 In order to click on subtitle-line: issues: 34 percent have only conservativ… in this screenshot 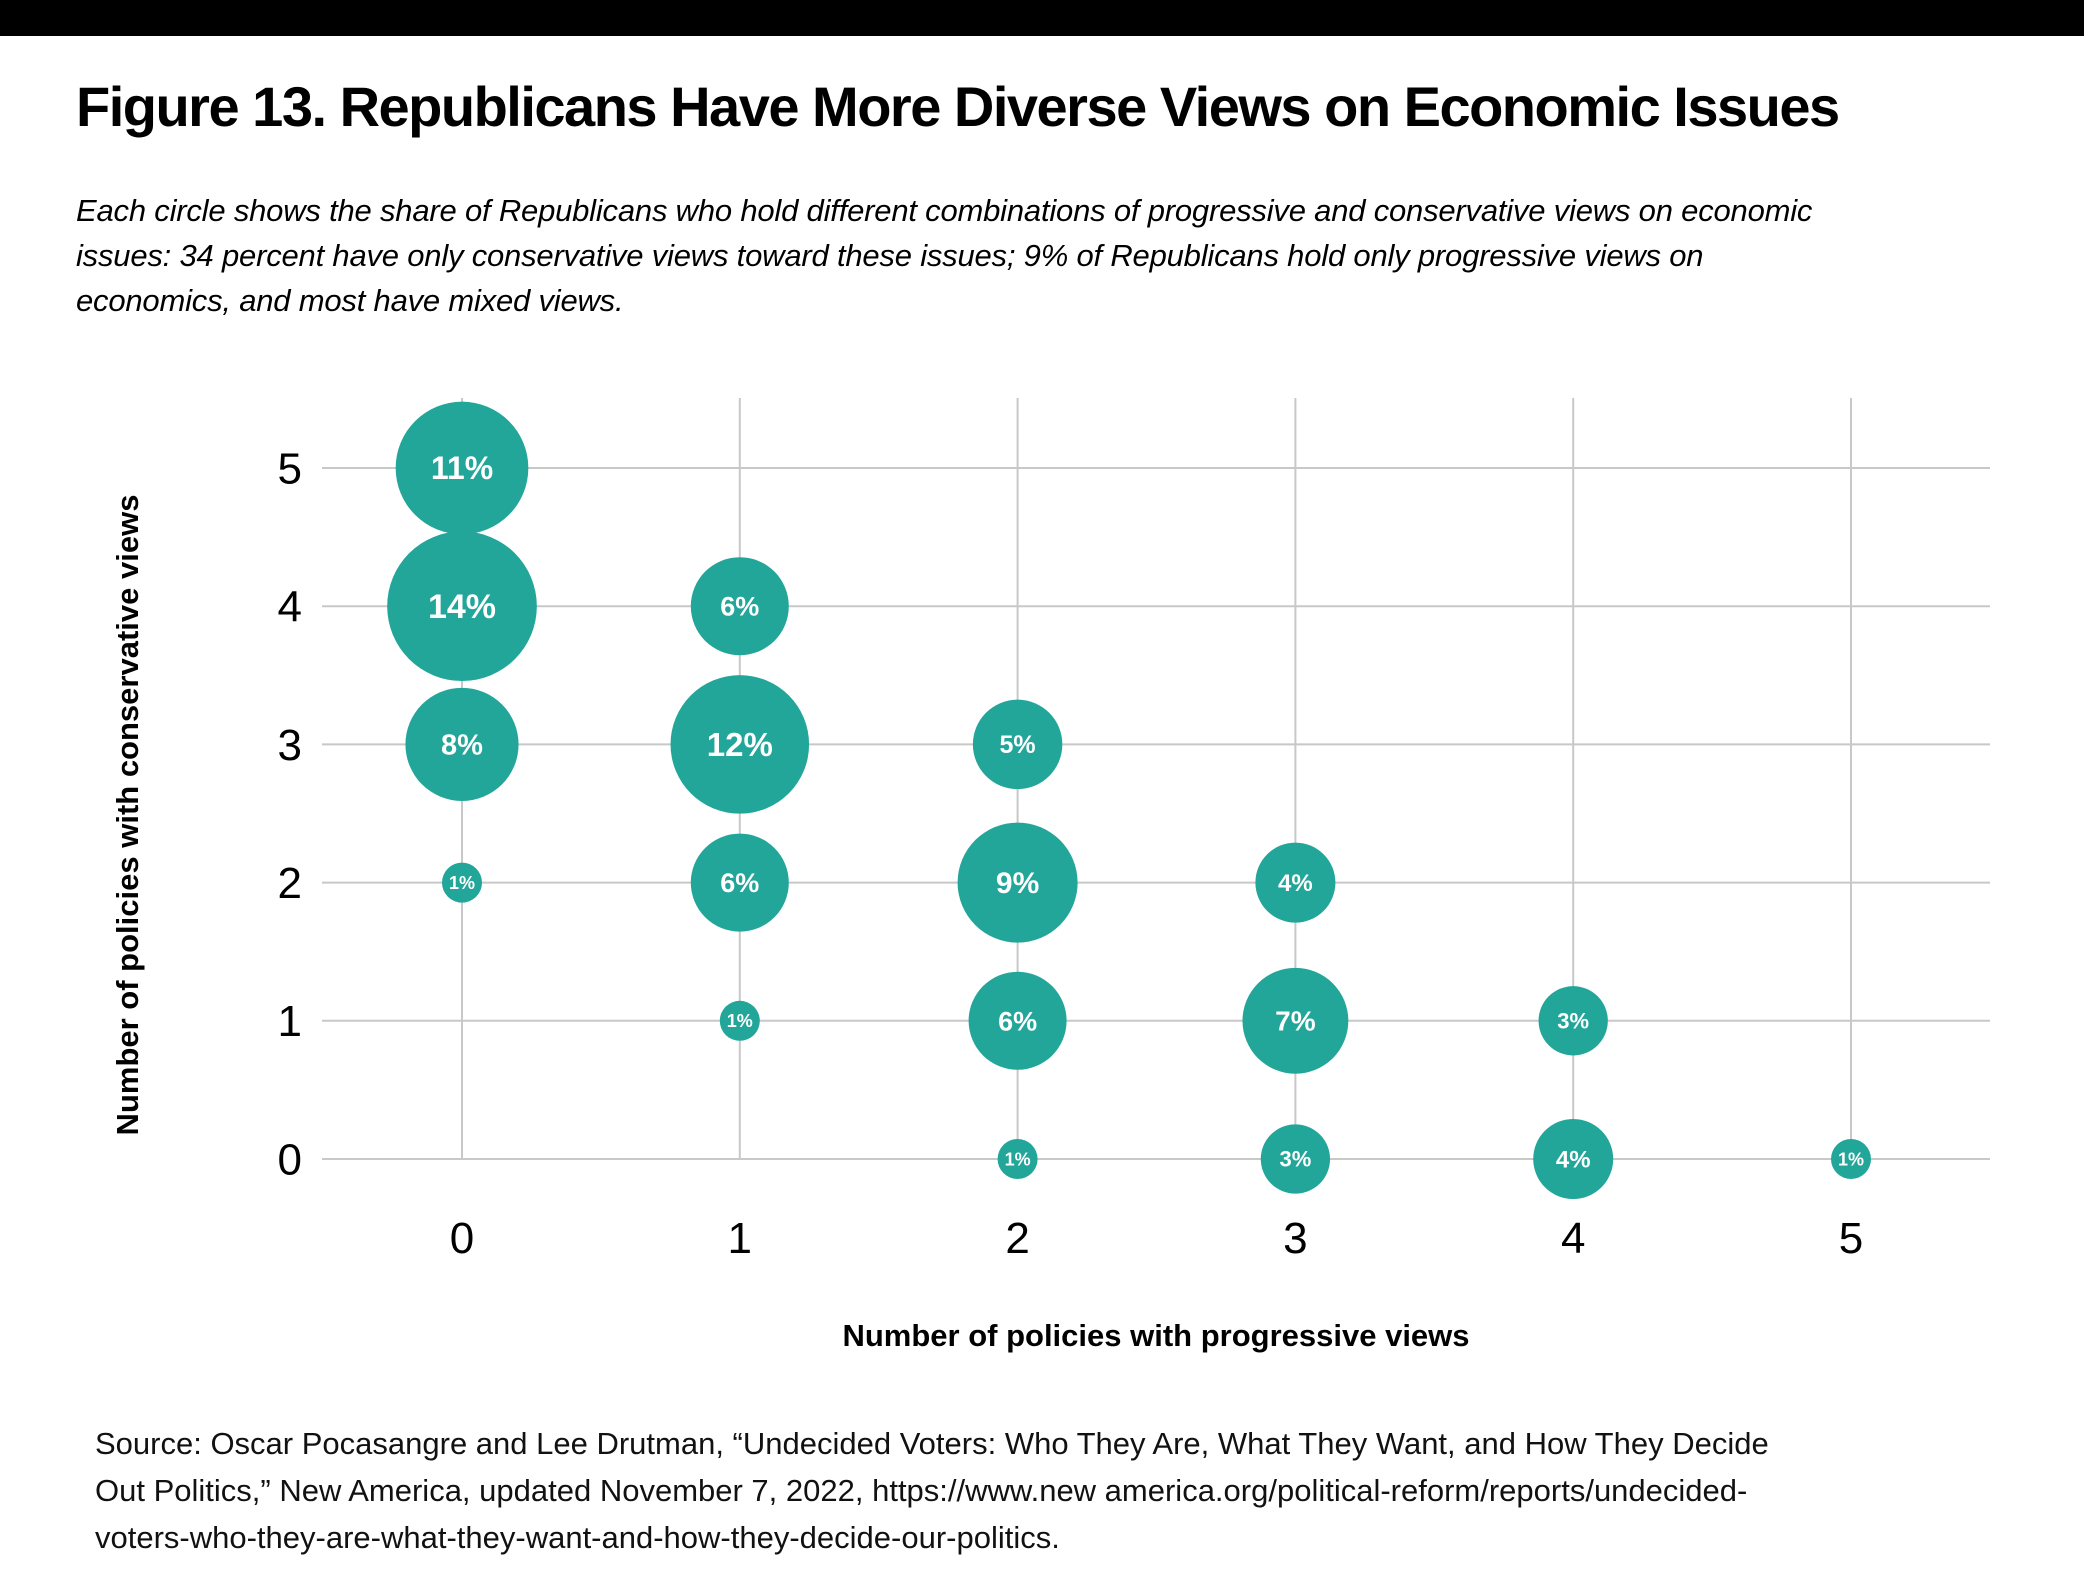, I will do `click(890, 255)`.